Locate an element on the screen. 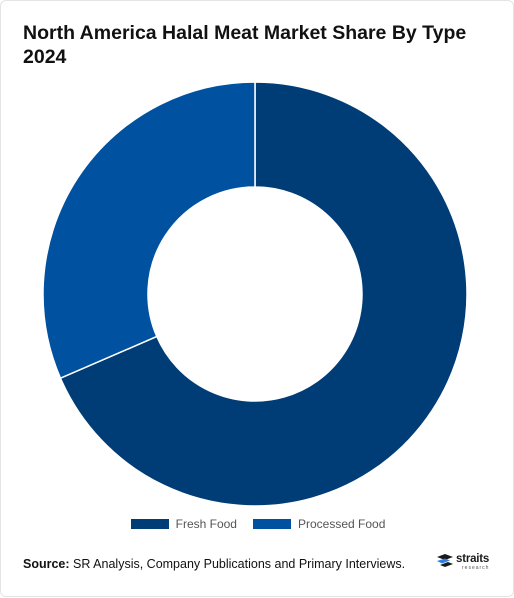 The height and width of the screenshot is (598, 514). logo-word: straits is located at coordinates (473, 559).